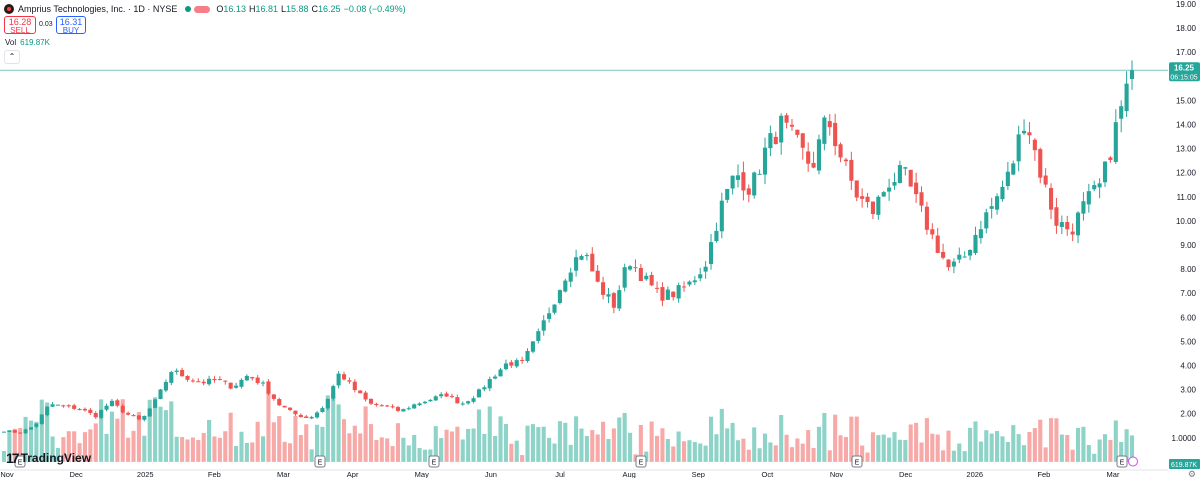 The width and height of the screenshot is (1200, 480). I want to click on tv-logo-icon: 17, so click(13, 458).